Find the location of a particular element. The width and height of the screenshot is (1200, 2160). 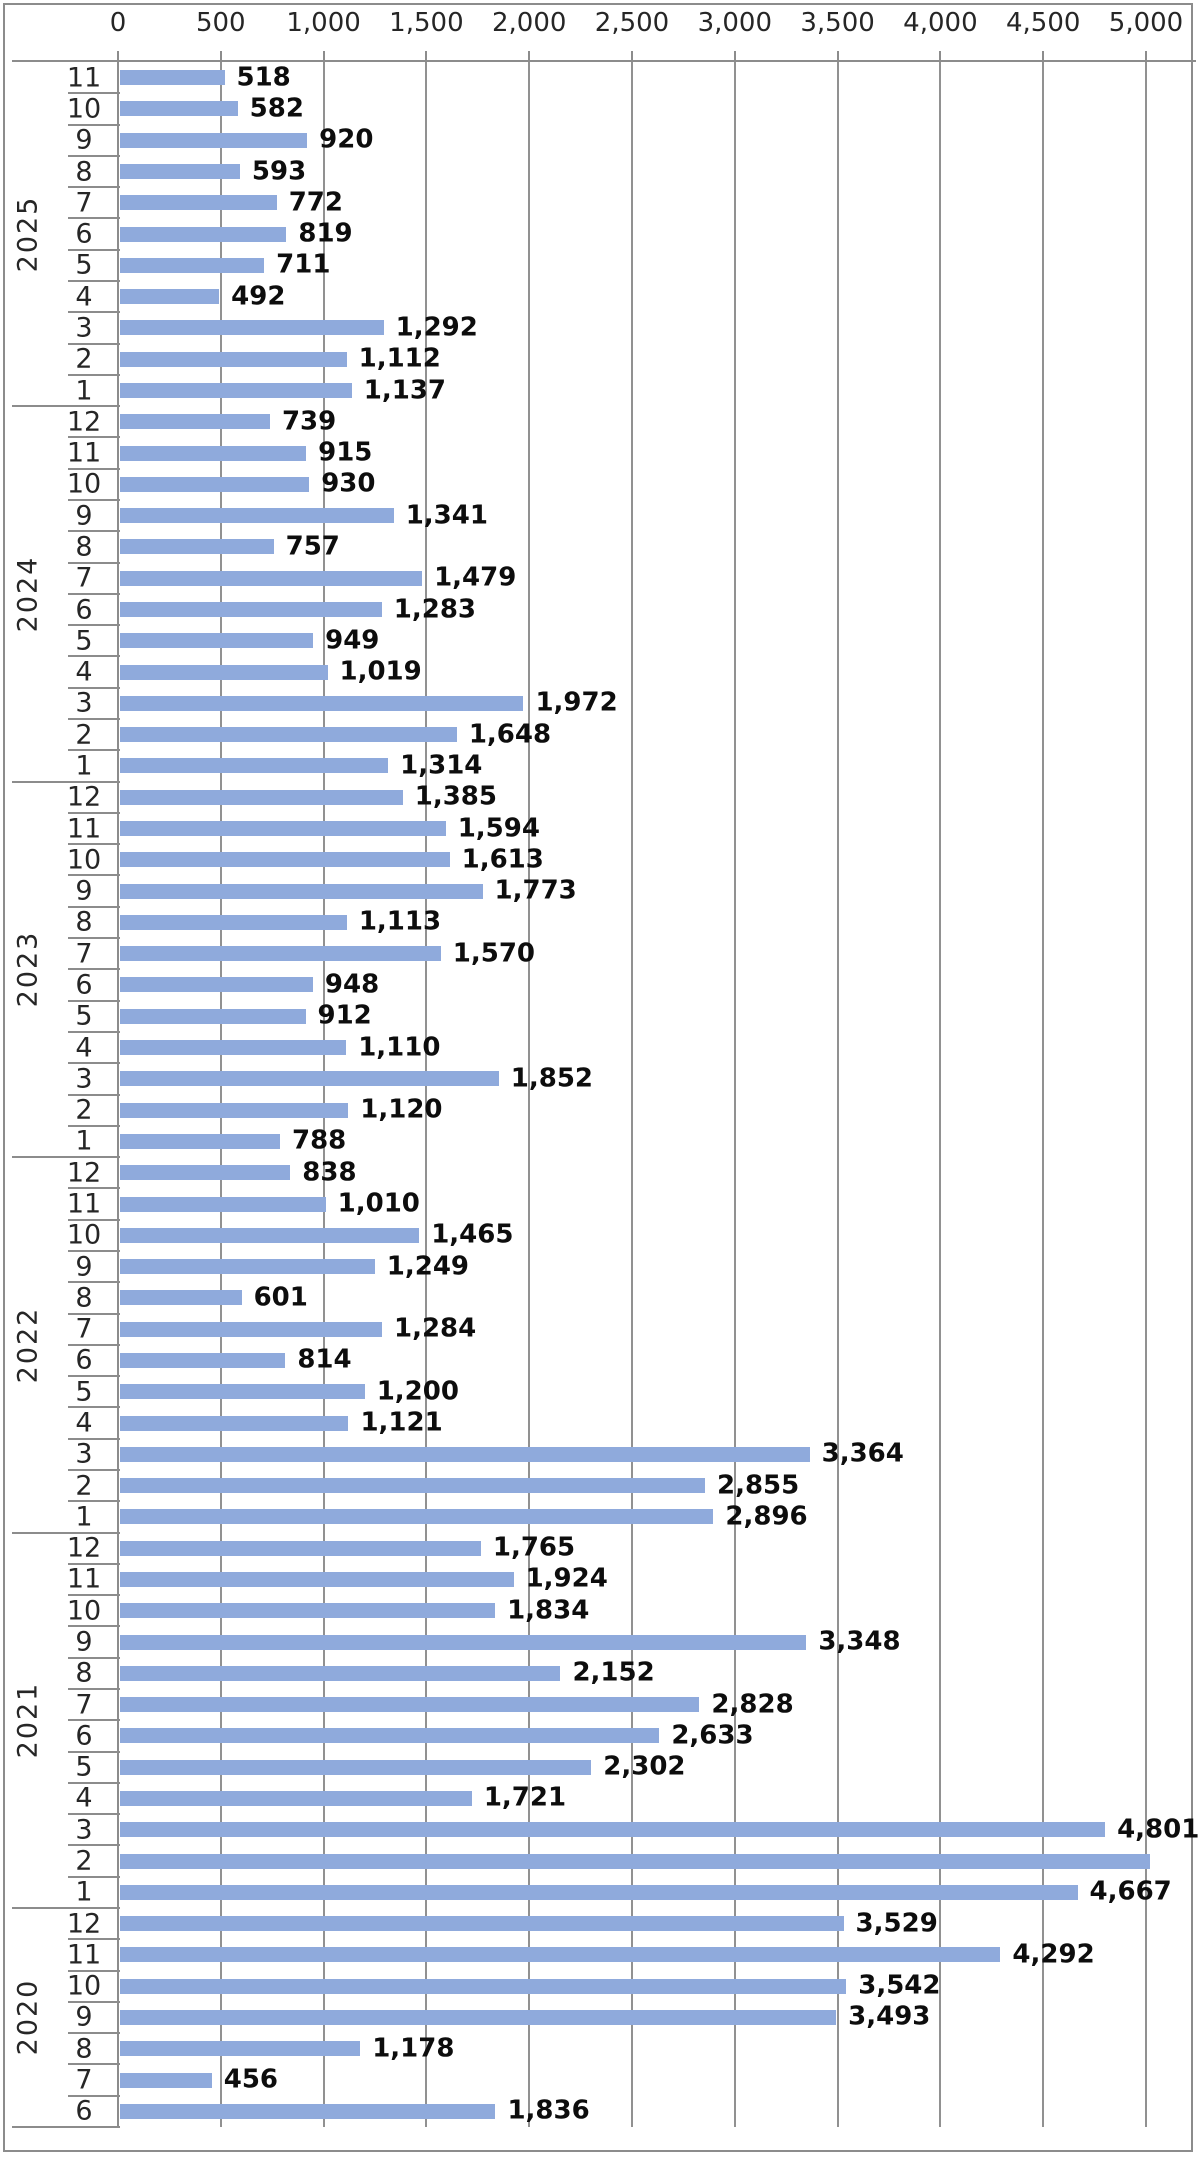

bar-value-label: 2,828 is located at coordinates (752, 1704).